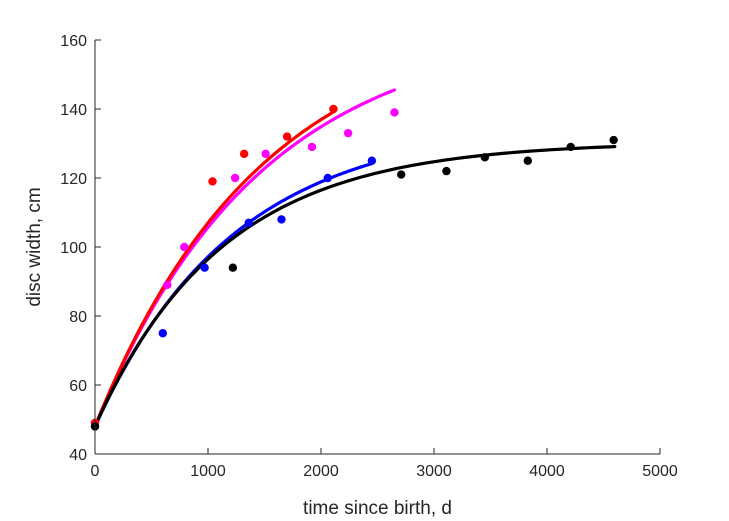 This screenshot has width=729, height=521. I want to click on y-tick-label: 100, so click(73, 248).